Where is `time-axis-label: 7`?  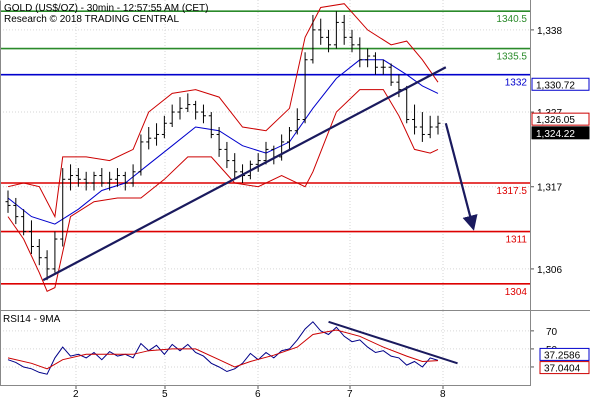 time-axis-label: 7 is located at coordinates (350, 394).